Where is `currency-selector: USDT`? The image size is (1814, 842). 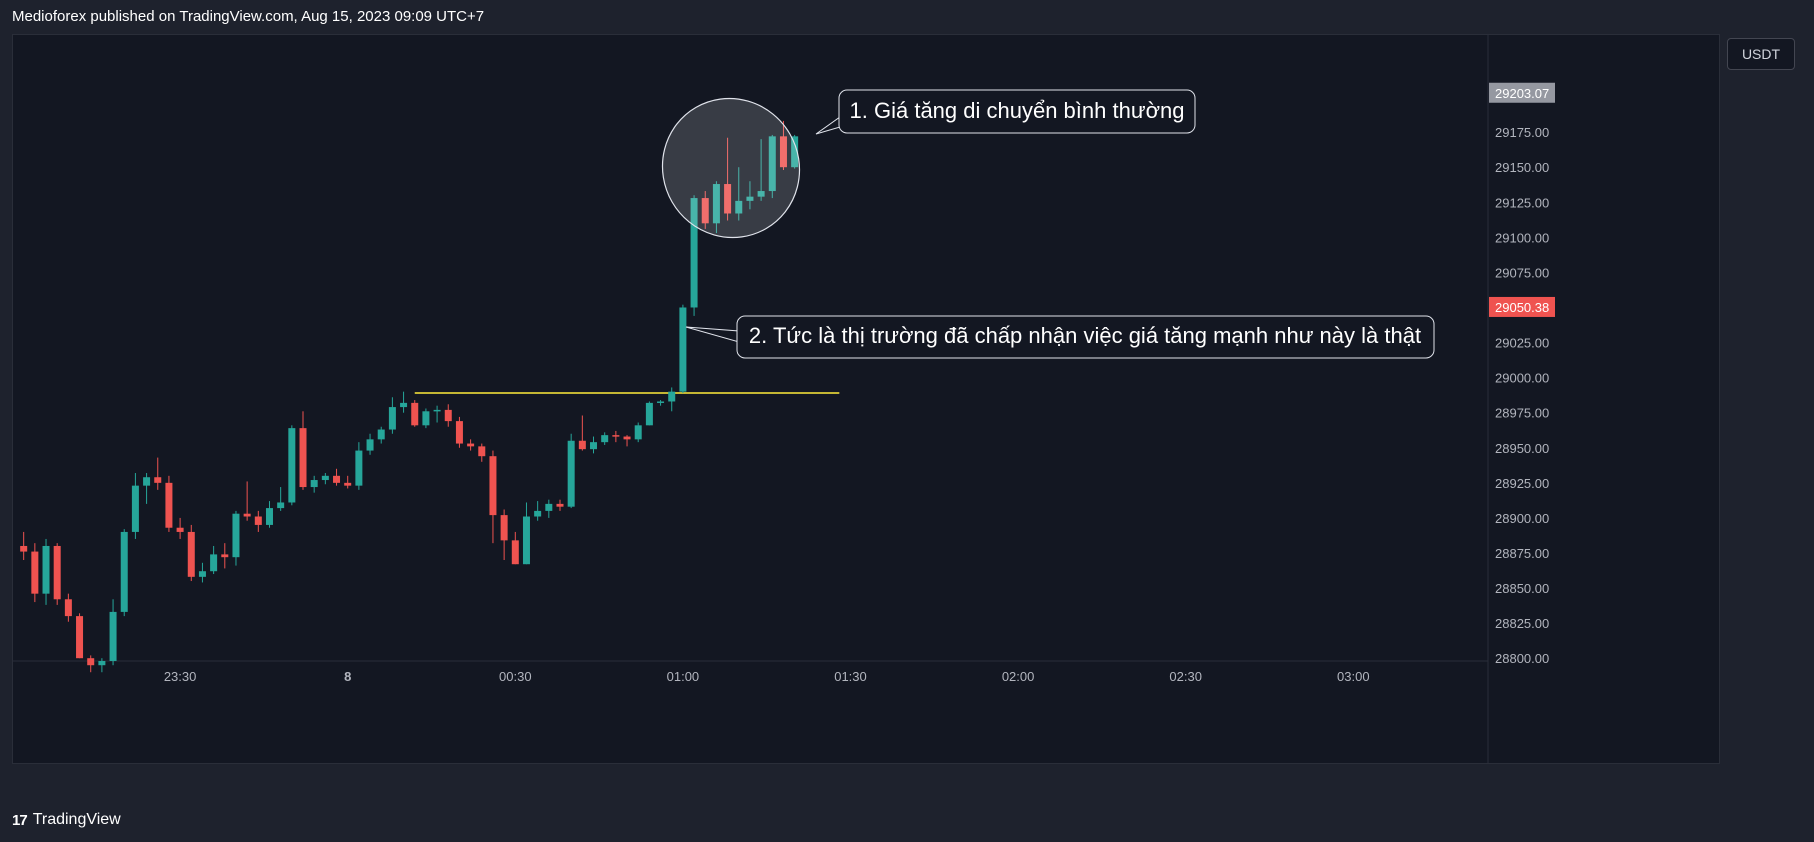 currency-selector: USDT is located at coordinates (1761, 54).